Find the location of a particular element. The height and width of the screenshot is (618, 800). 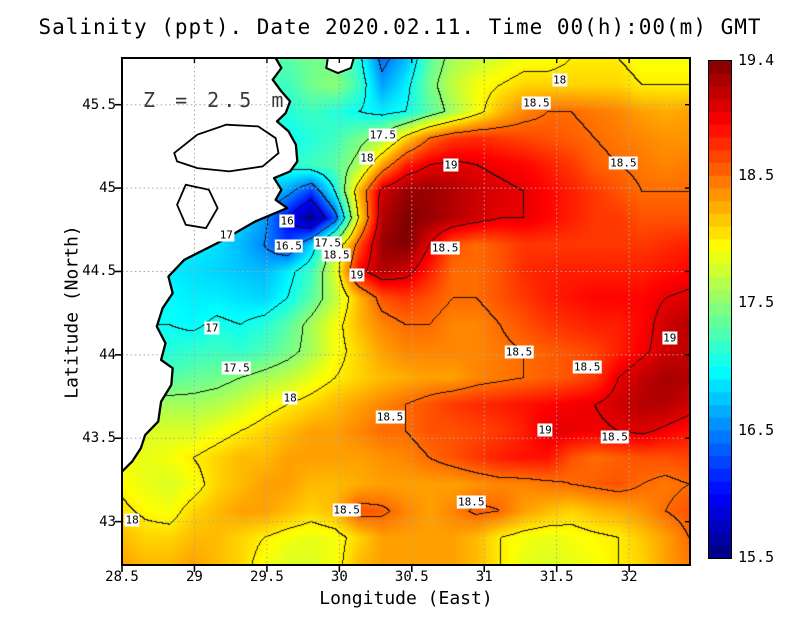

y-tick-label: 43 is located at coordinates (107, 521).